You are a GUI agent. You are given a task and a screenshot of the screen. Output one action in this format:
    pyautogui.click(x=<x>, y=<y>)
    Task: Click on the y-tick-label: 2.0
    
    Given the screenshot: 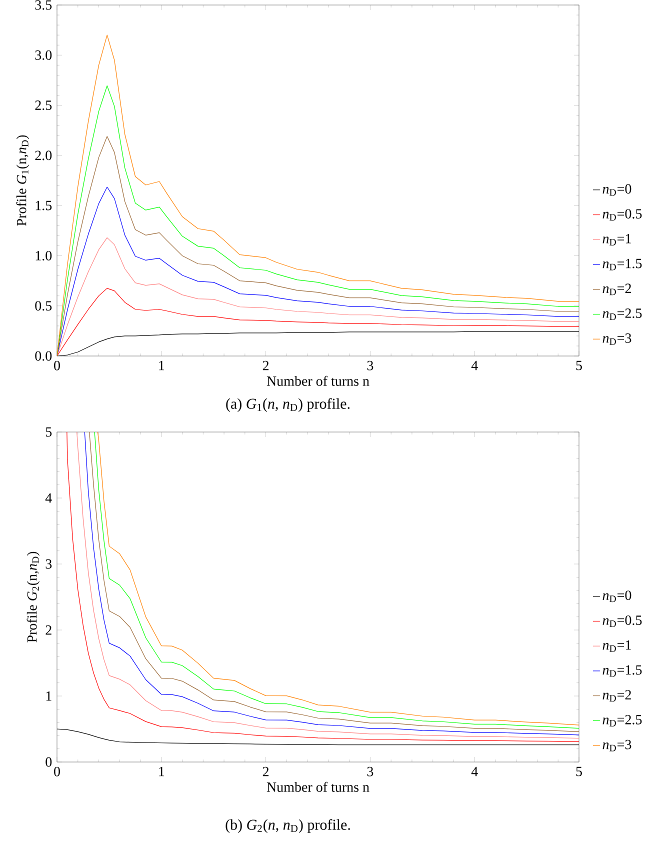 What is the action you would take?
    pyautogui.click(x=43, y=155)
    